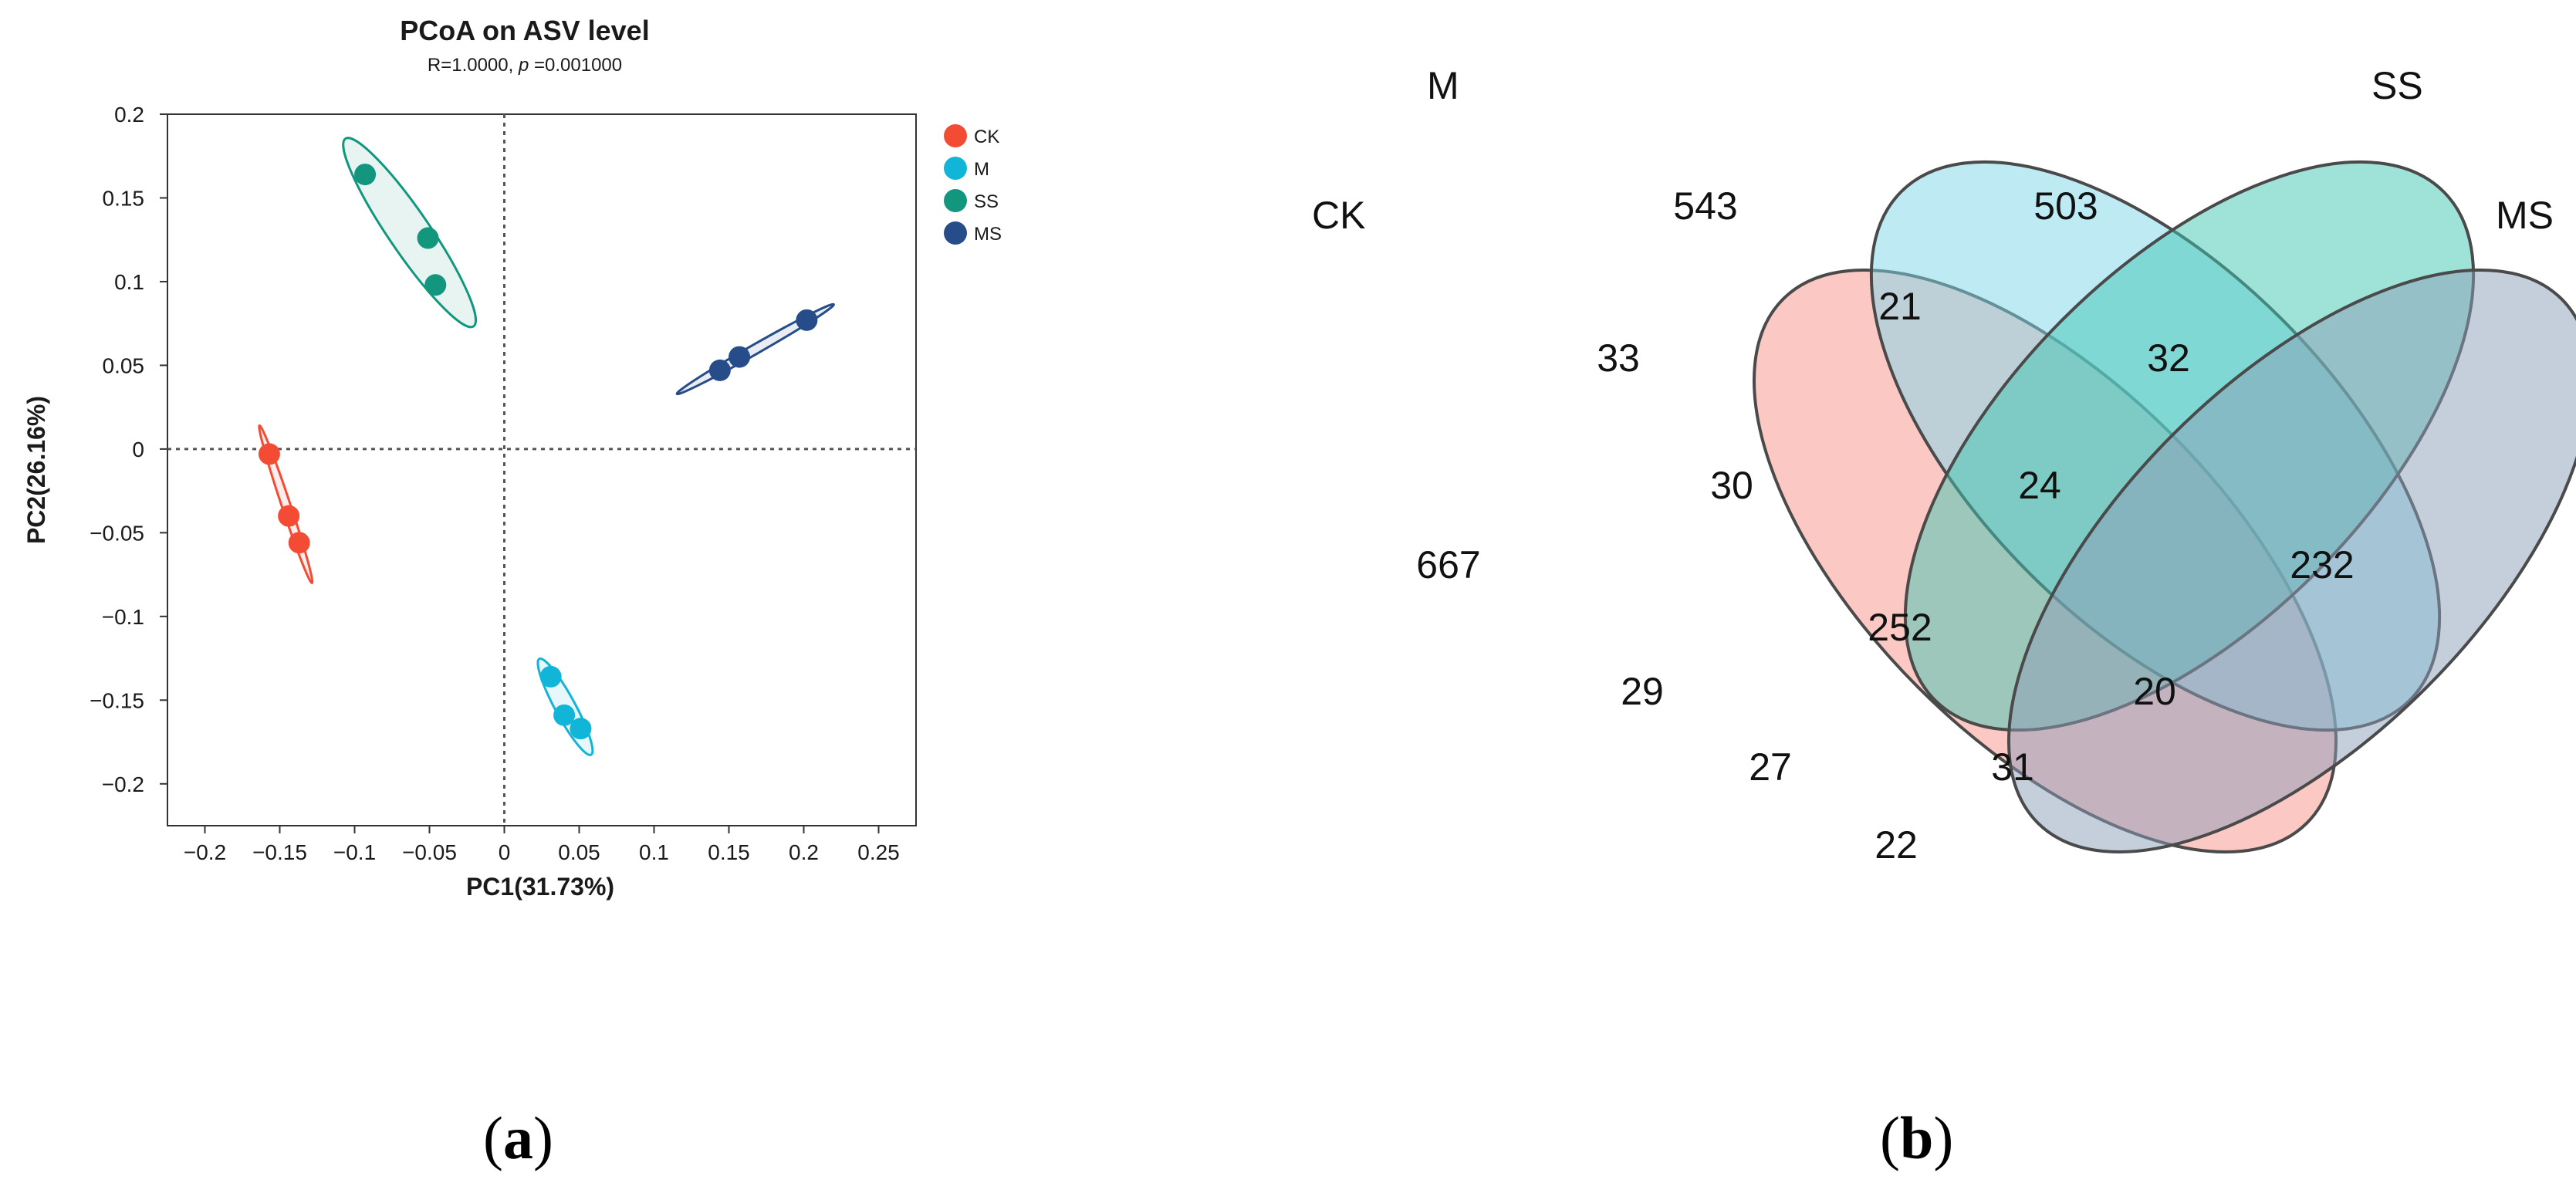  What do you see at coordinates (138, 449) in the screenshot?
I see `y-tick-label: 0` at bounding box center [138, 449].